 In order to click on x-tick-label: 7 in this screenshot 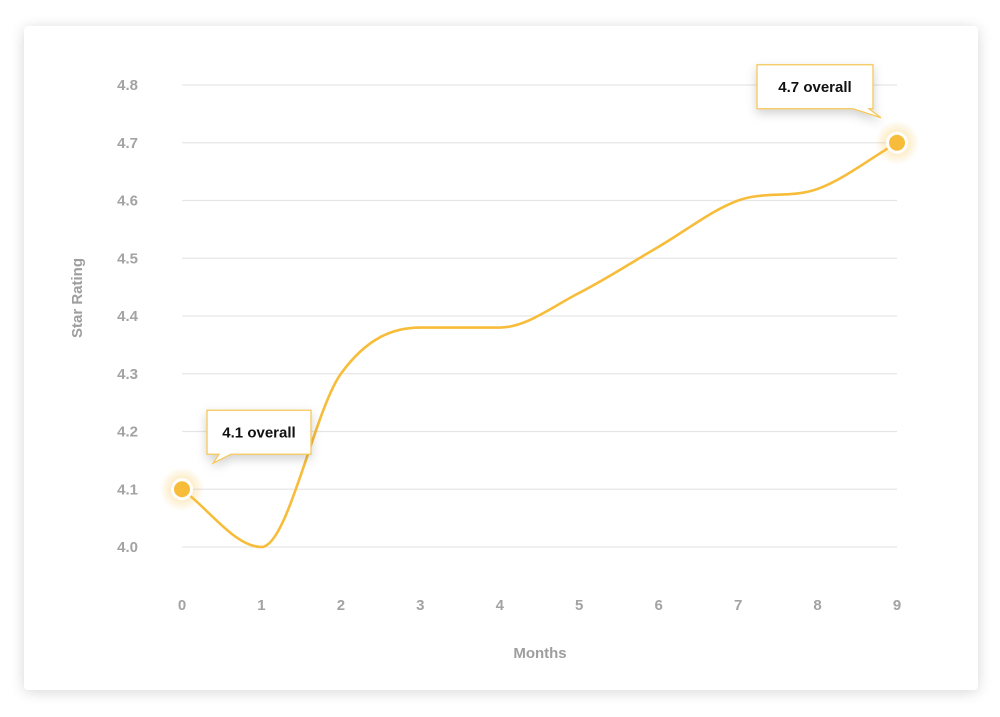, I will do `click(738, 605)`.